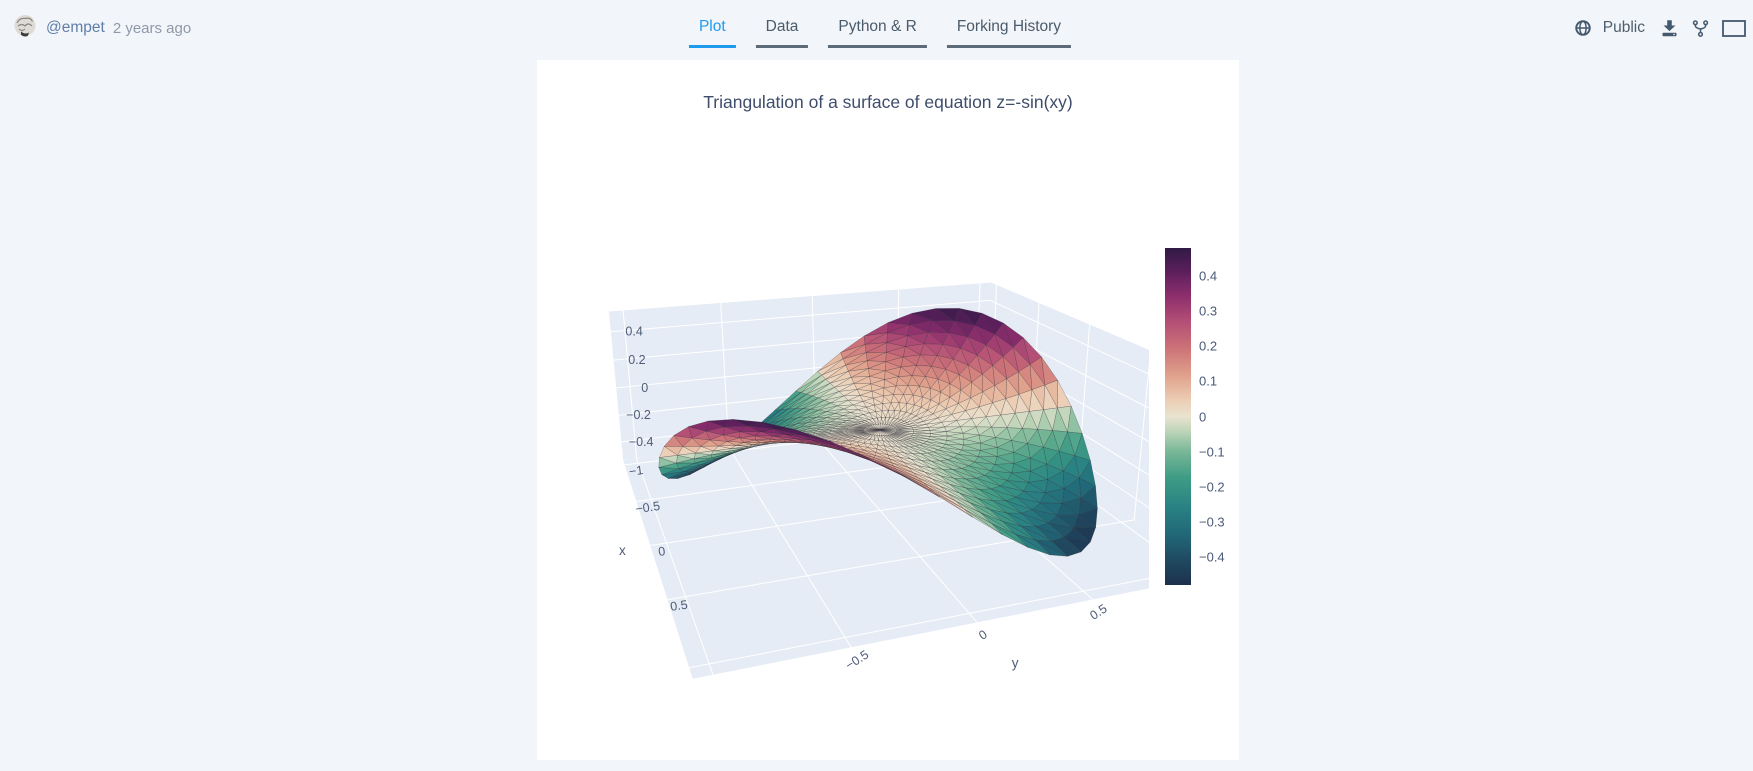  Describe the element at coordinates (1669, 28) in the screenshot. I see `download-button` at that location.